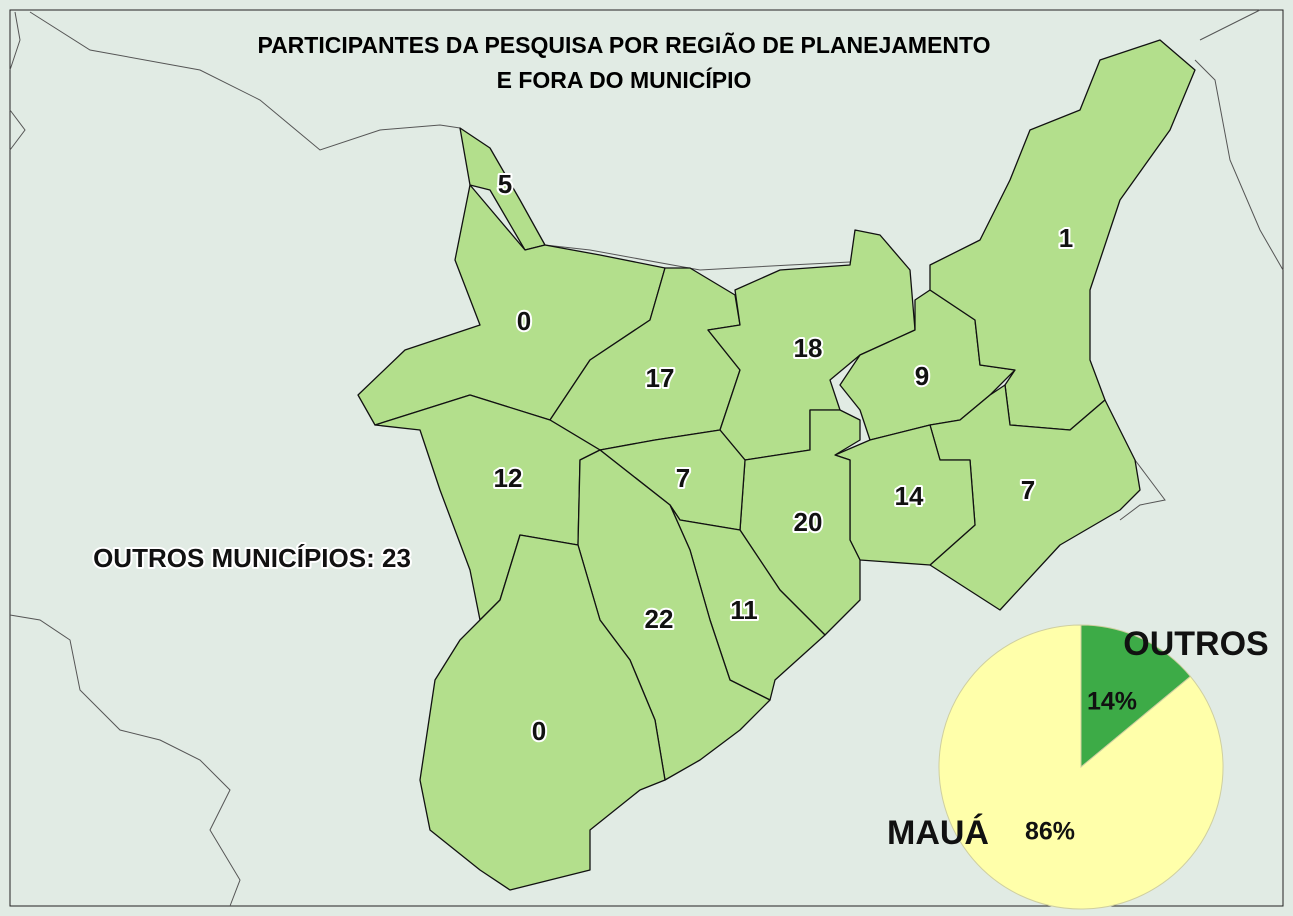 This screenshot has height=916, width=1293. What do you see at coordinates (1195, 644) in the screenshot?
I see `slice-label: OUTROS` at bounding box center [1195, 644].